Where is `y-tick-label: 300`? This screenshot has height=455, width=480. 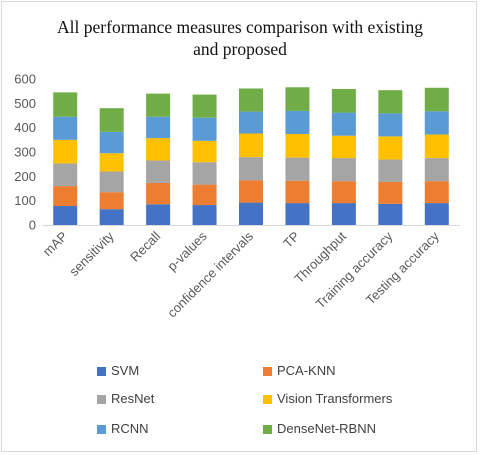
y-tick-label: 300 is located at coordinates (25, 152).